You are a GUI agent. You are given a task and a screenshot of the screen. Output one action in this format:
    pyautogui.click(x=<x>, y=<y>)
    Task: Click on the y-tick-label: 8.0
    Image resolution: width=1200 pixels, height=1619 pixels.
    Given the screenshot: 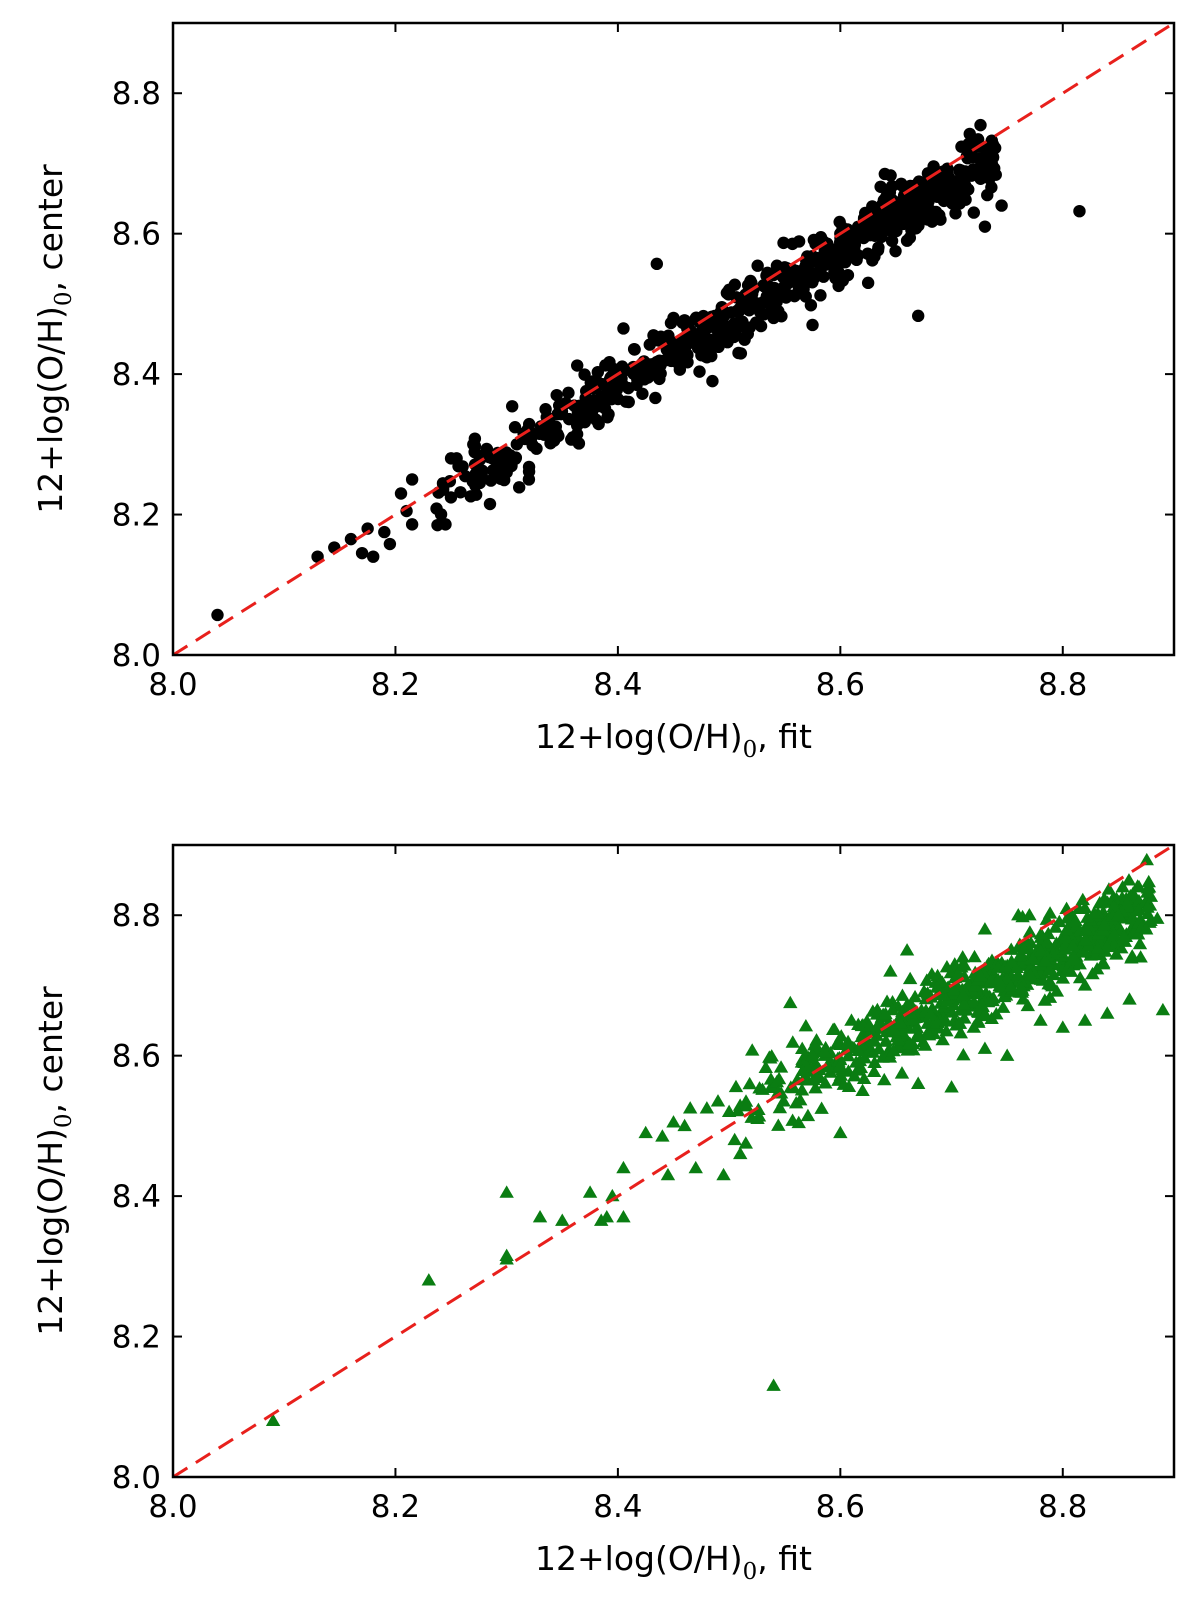 What is the action you would take?
    pyautogui.click(x=136, y=656)
    